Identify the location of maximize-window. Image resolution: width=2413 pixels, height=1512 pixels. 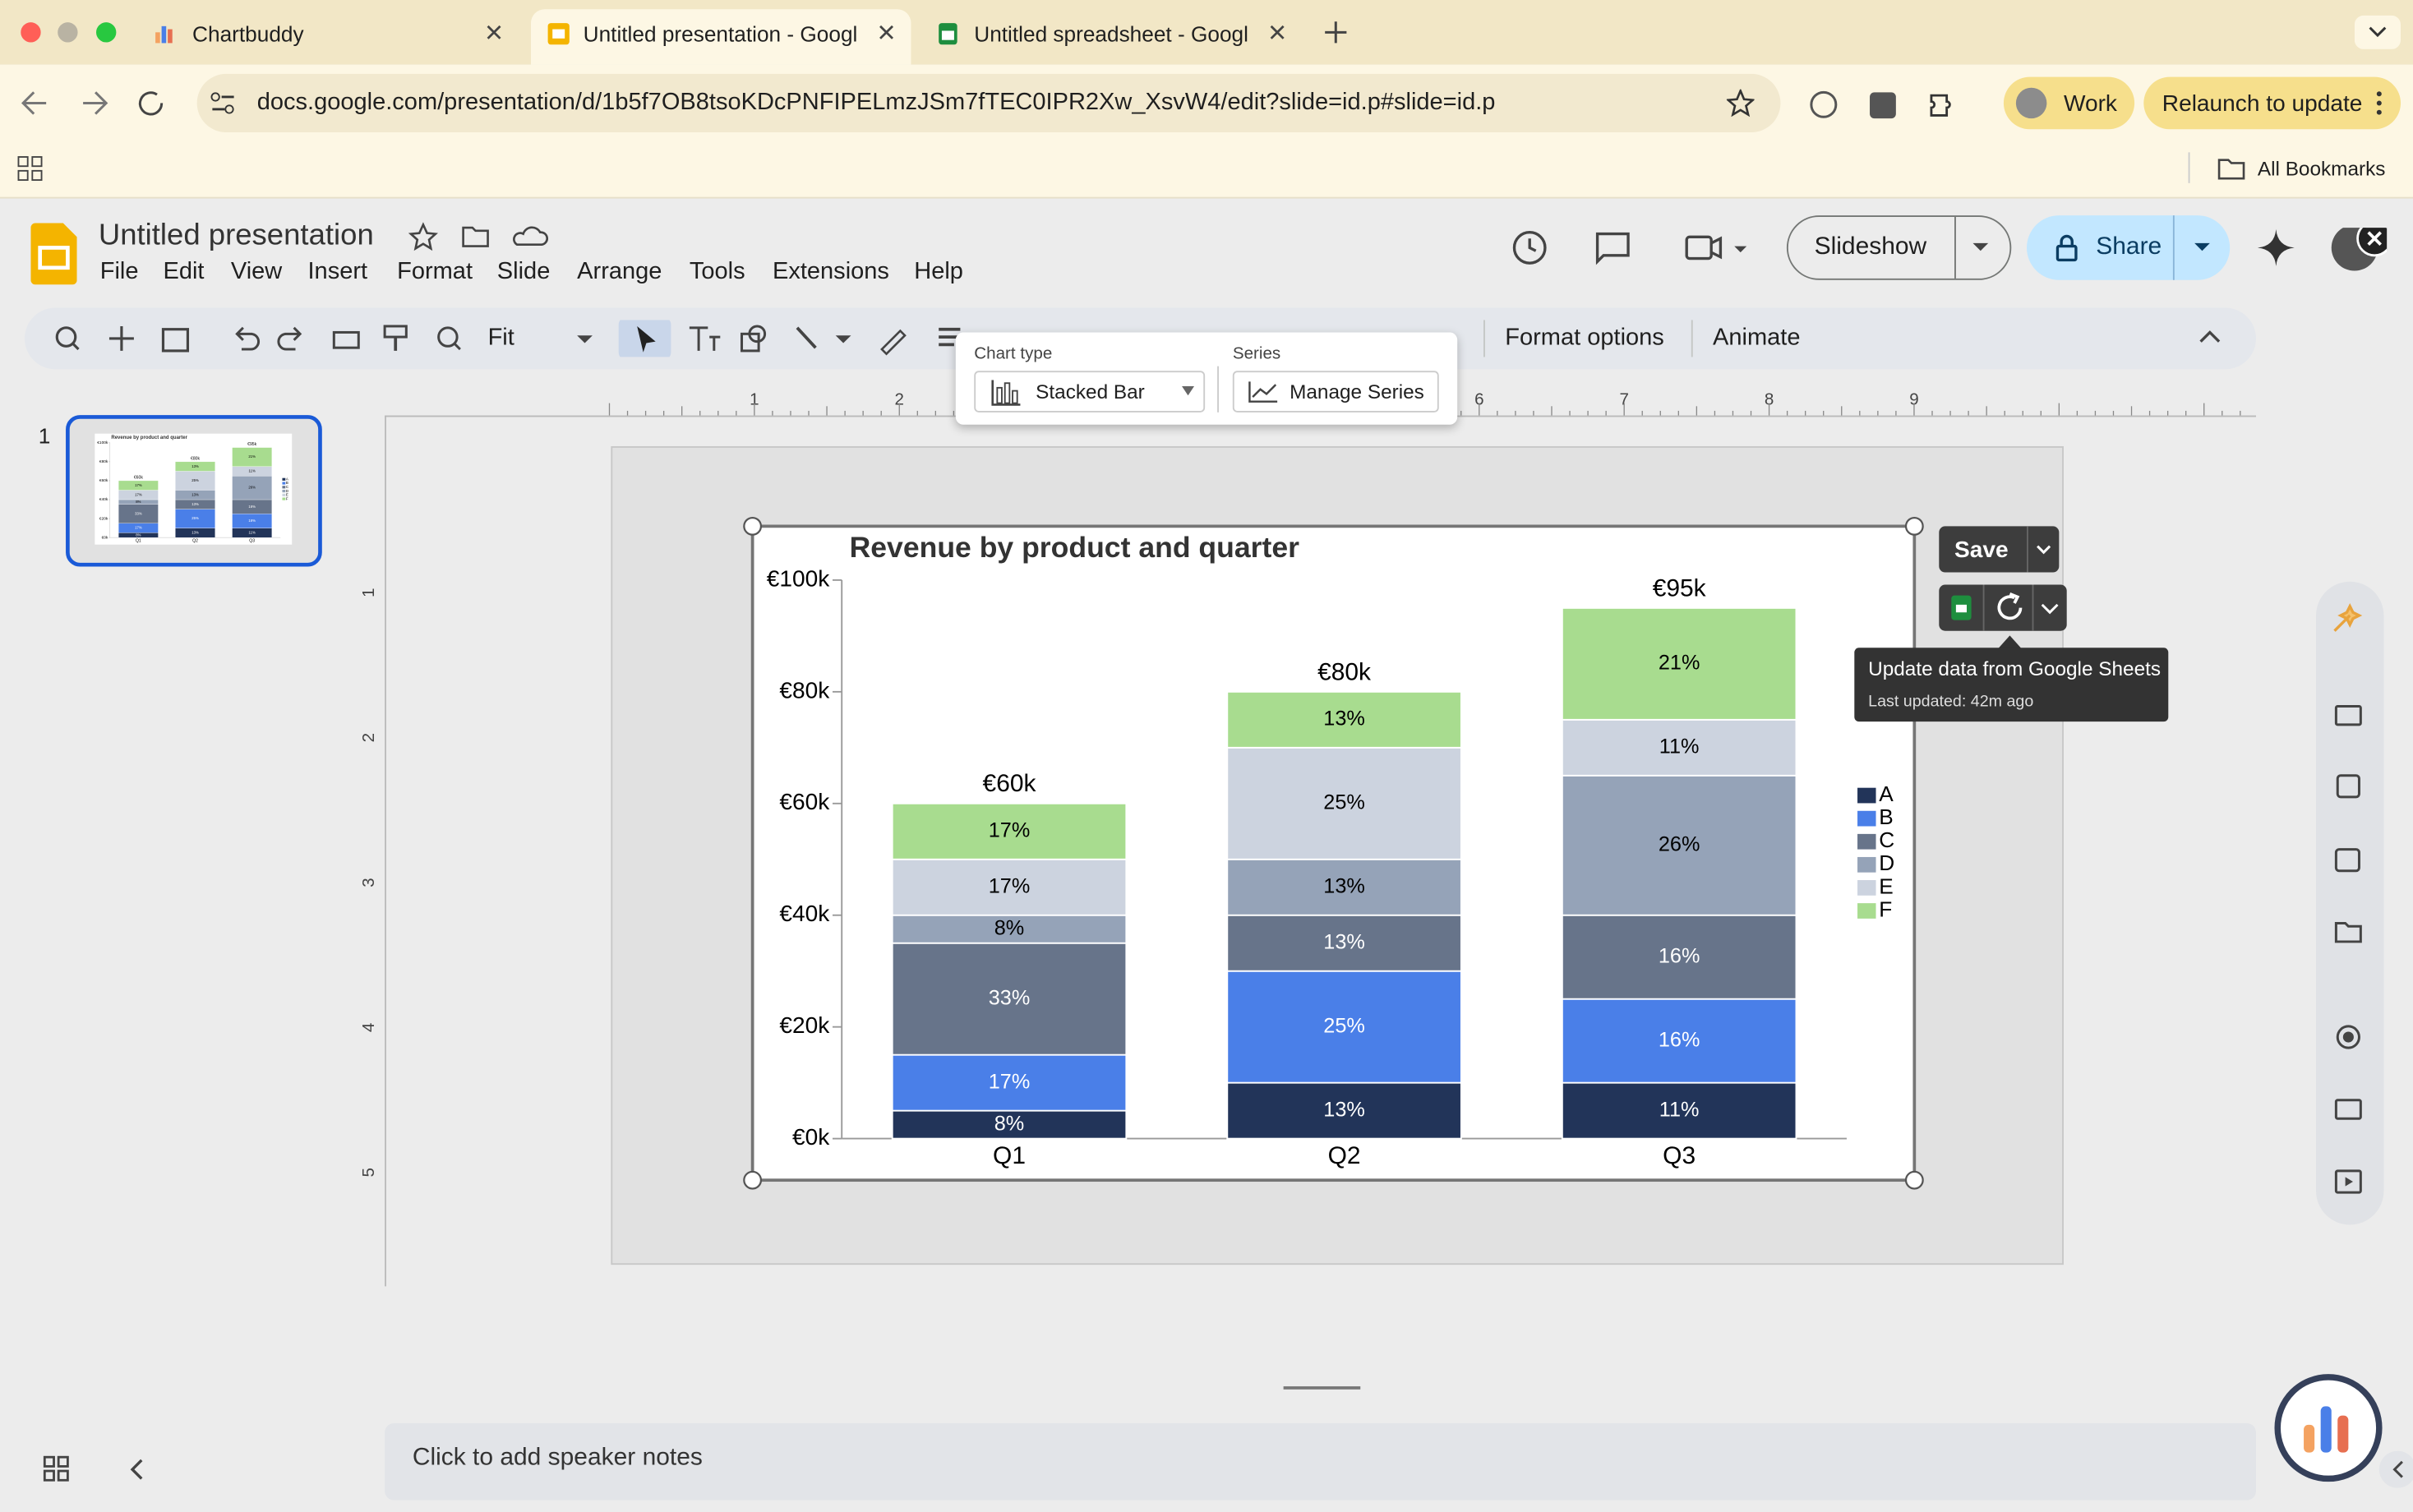
(106, 32).